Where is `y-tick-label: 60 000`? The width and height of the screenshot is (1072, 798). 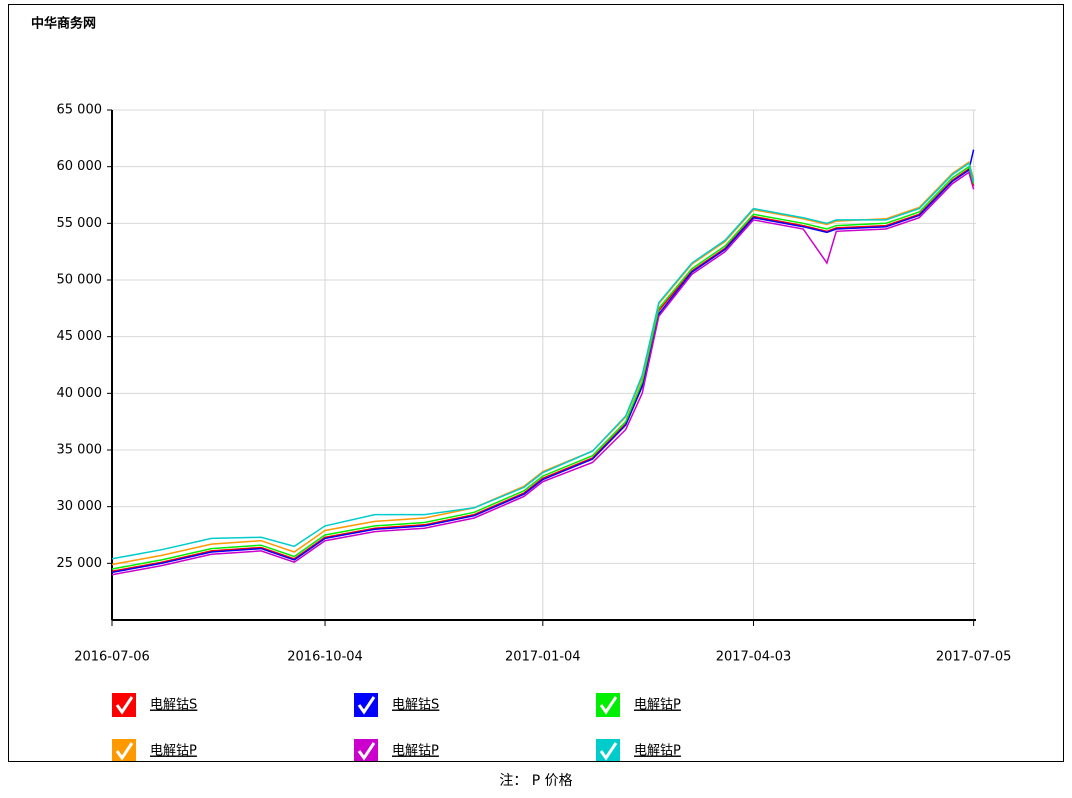
y-tick-label: 60 000 is located at coordinates (80, 166).